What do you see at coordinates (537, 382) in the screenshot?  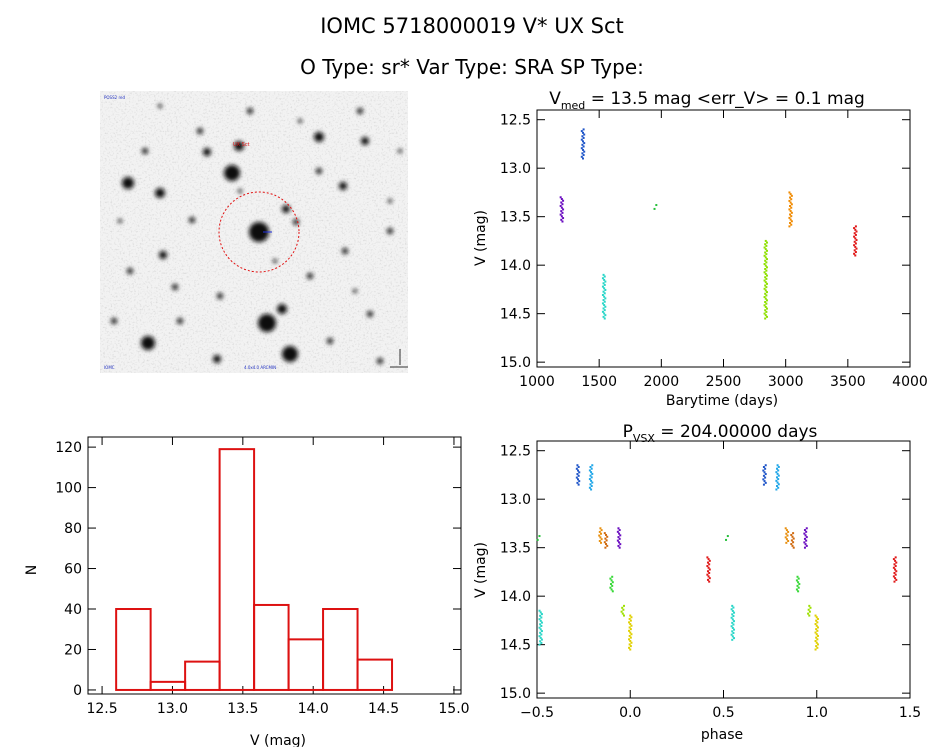 I see `x-tick-label: 1000` at bounding box center [537, 382].